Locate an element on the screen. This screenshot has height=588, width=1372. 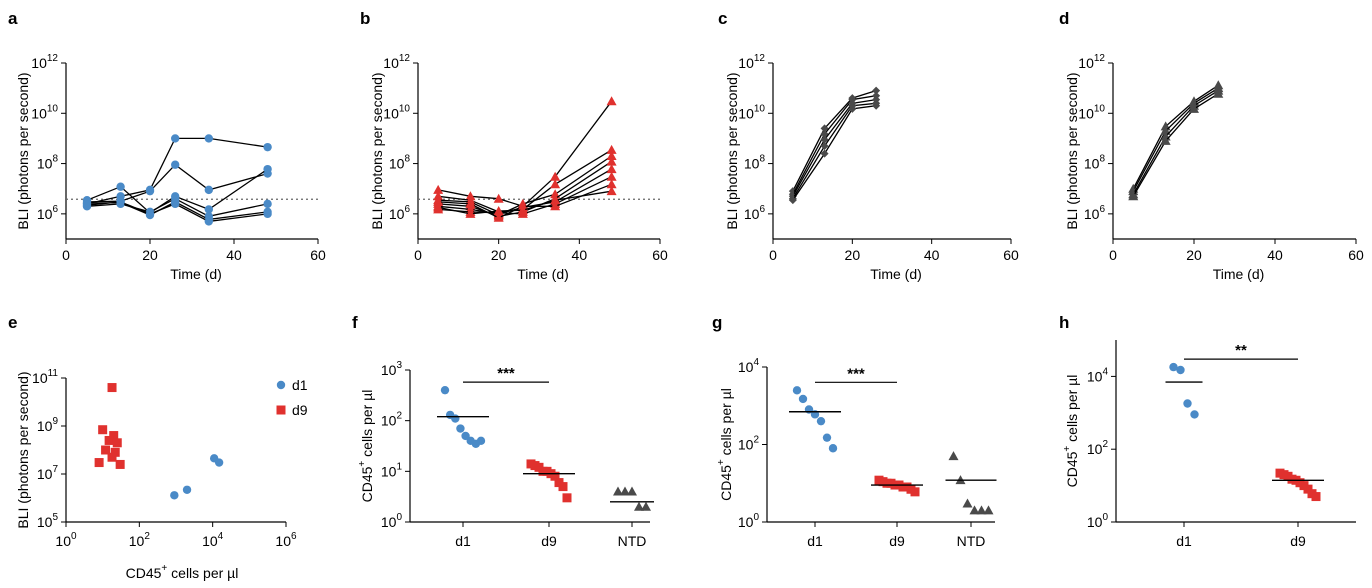
tick-exponent: 1 is located at coordinates (399, 466).